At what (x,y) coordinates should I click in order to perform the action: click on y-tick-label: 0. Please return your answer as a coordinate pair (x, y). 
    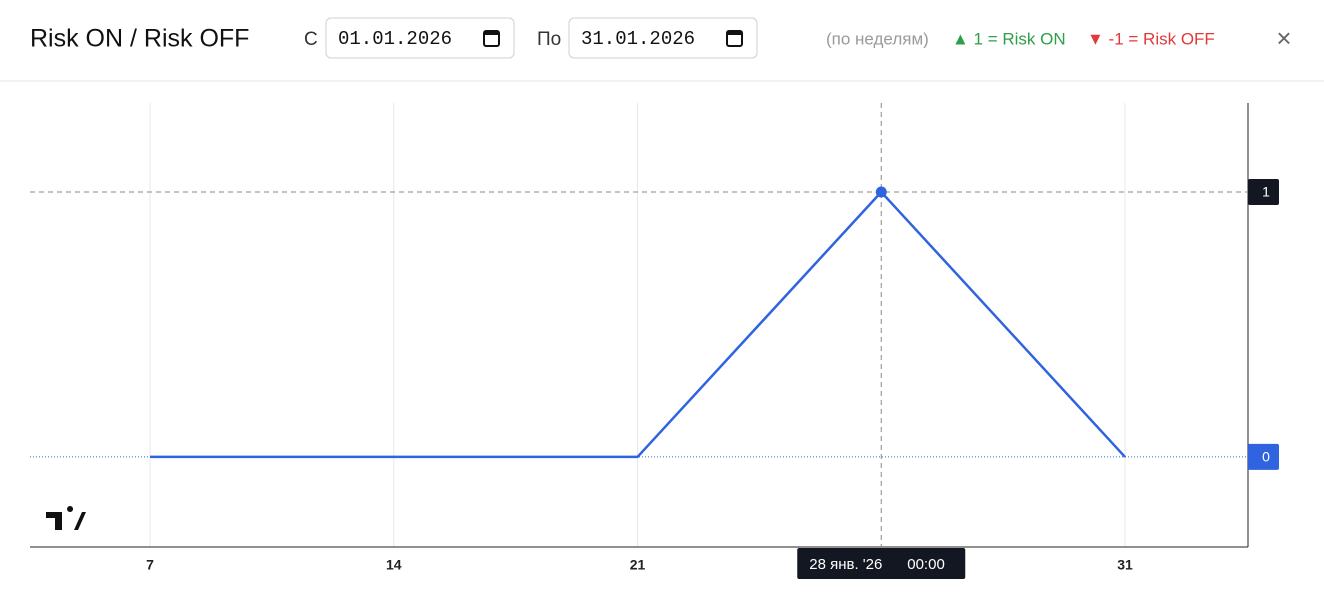
    Looking at the image, I should click on (1266, 457).